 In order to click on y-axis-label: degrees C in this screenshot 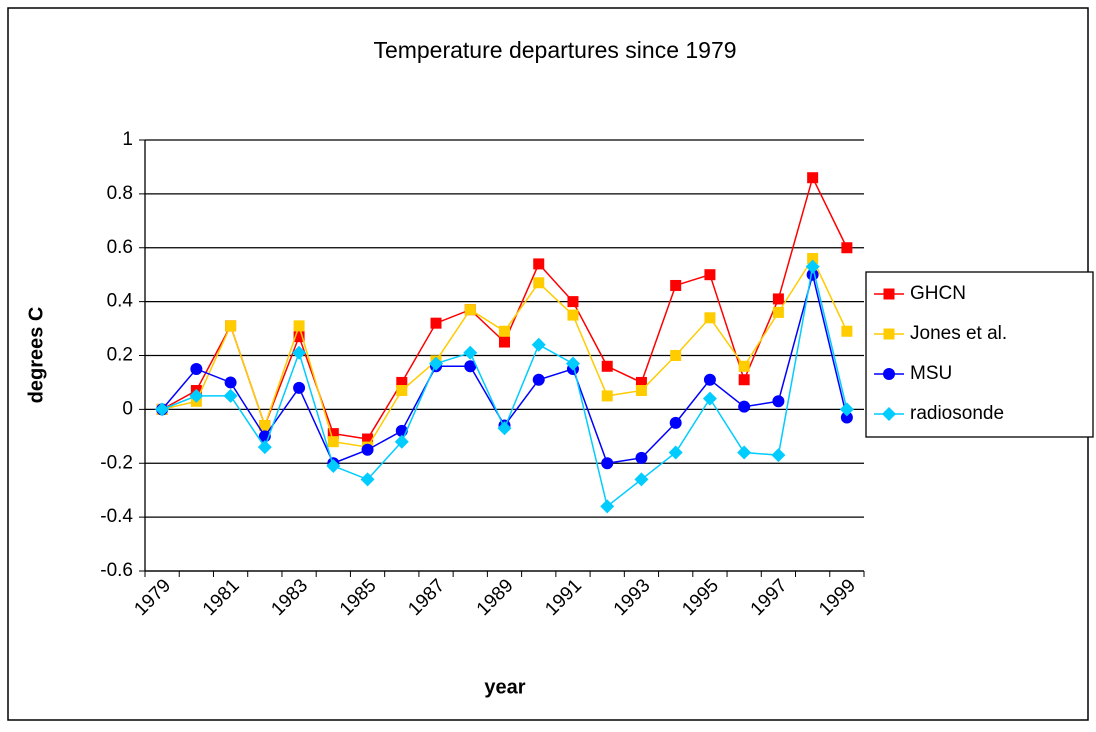, I will do `click(36, 355)`.